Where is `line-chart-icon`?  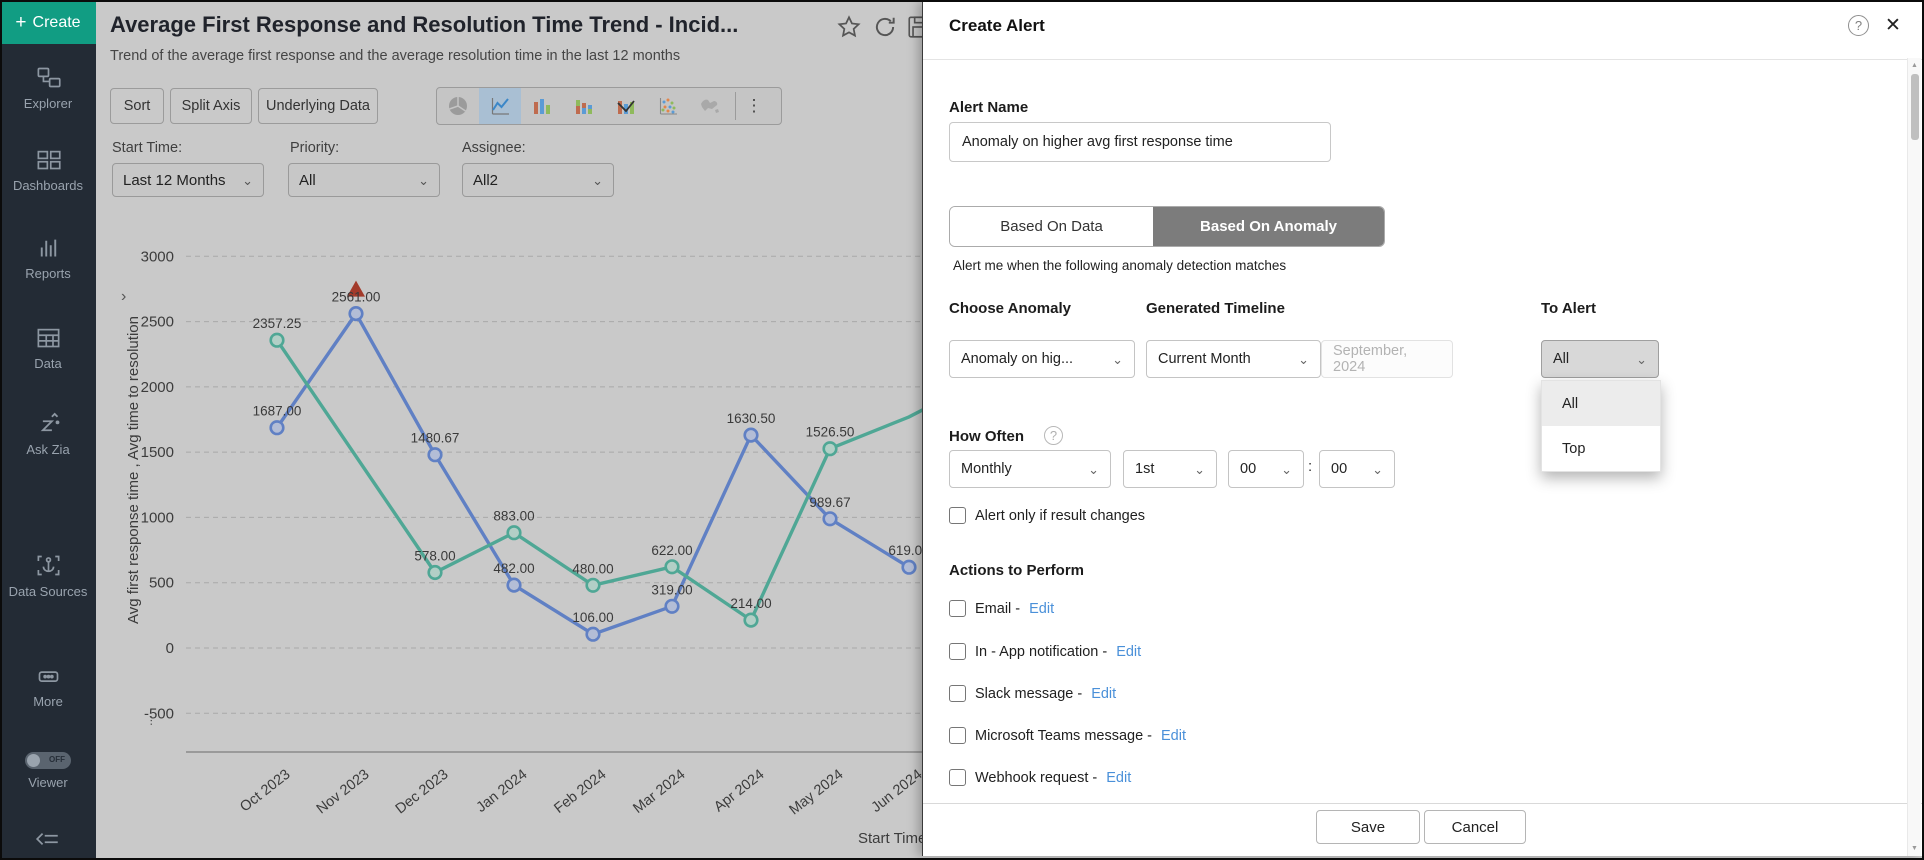 line-chart-icon is located at coordinates (500, 106).